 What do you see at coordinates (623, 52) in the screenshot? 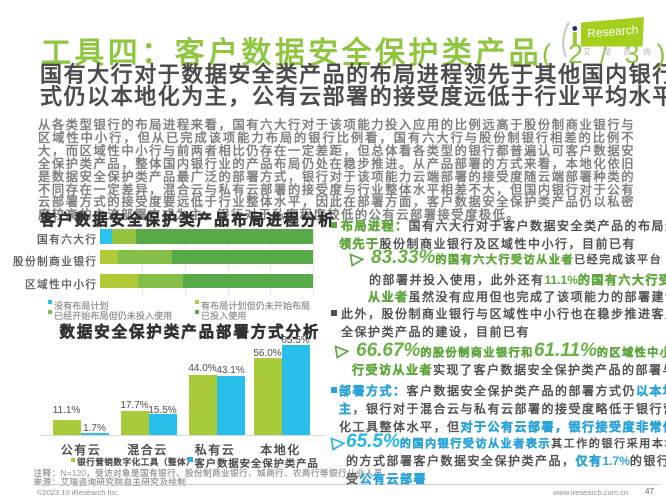
I see `svg-text: 艾瑞咨询` at bounding box center [623, 52].